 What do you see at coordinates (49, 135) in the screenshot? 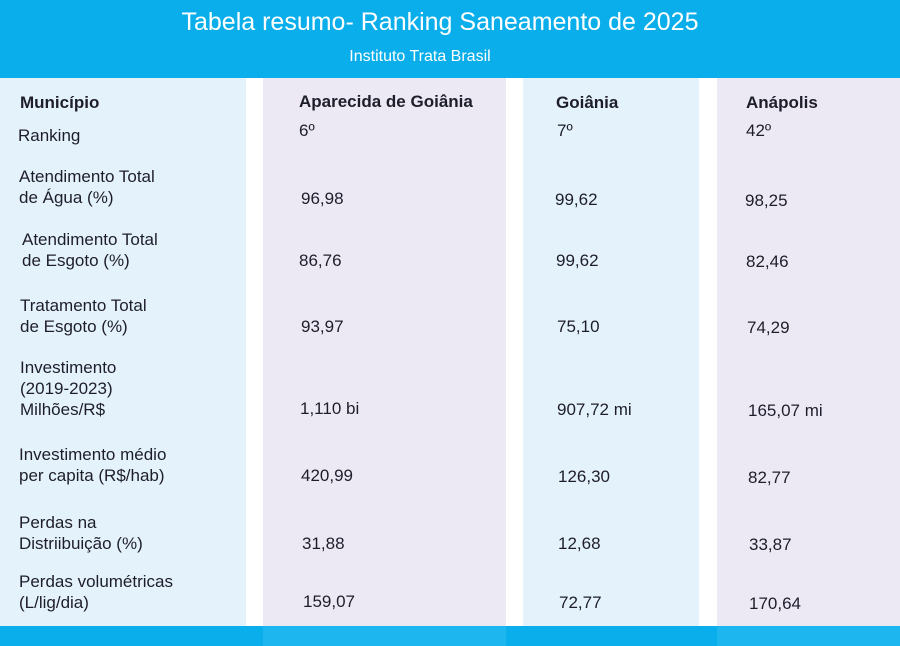
I see `row-label: Ranking` at bounding box center [49, 135].